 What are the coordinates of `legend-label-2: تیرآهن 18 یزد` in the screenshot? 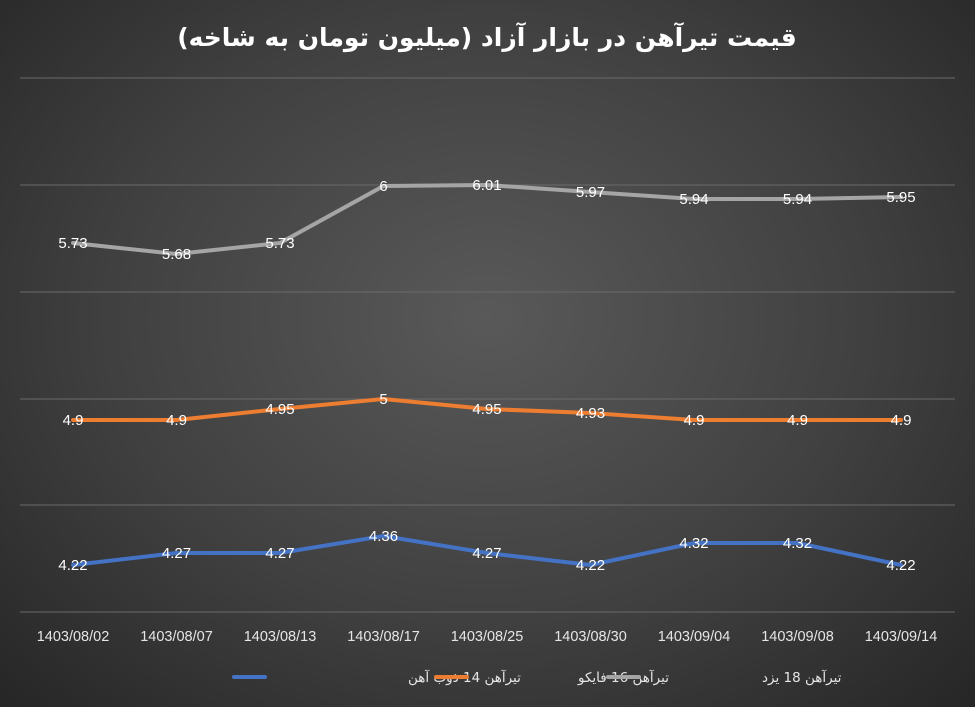 It's located at (802, 677).